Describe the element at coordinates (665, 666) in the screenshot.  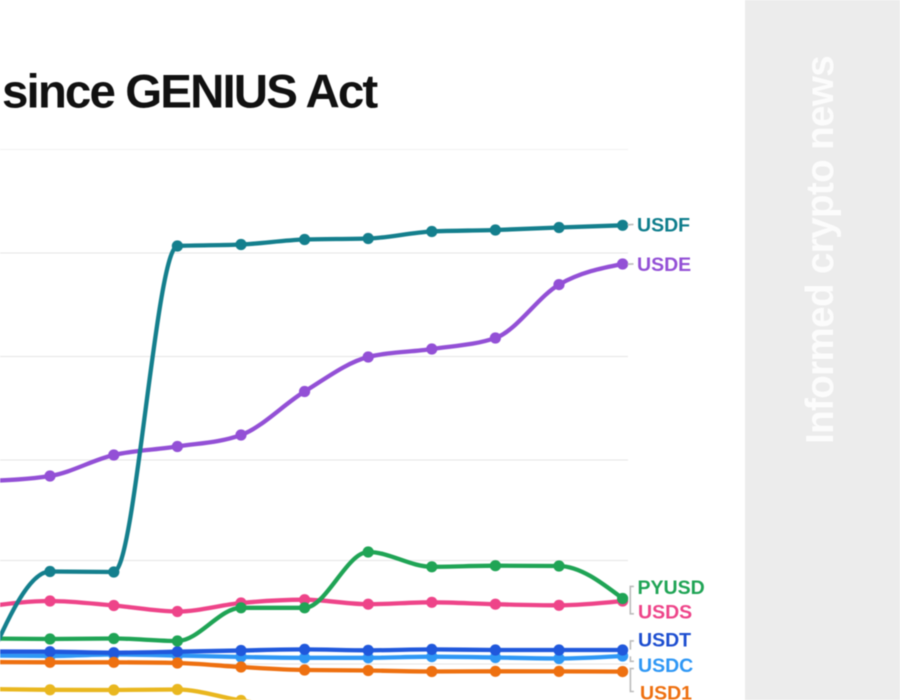
I see `svg-text: USDC` at that location.